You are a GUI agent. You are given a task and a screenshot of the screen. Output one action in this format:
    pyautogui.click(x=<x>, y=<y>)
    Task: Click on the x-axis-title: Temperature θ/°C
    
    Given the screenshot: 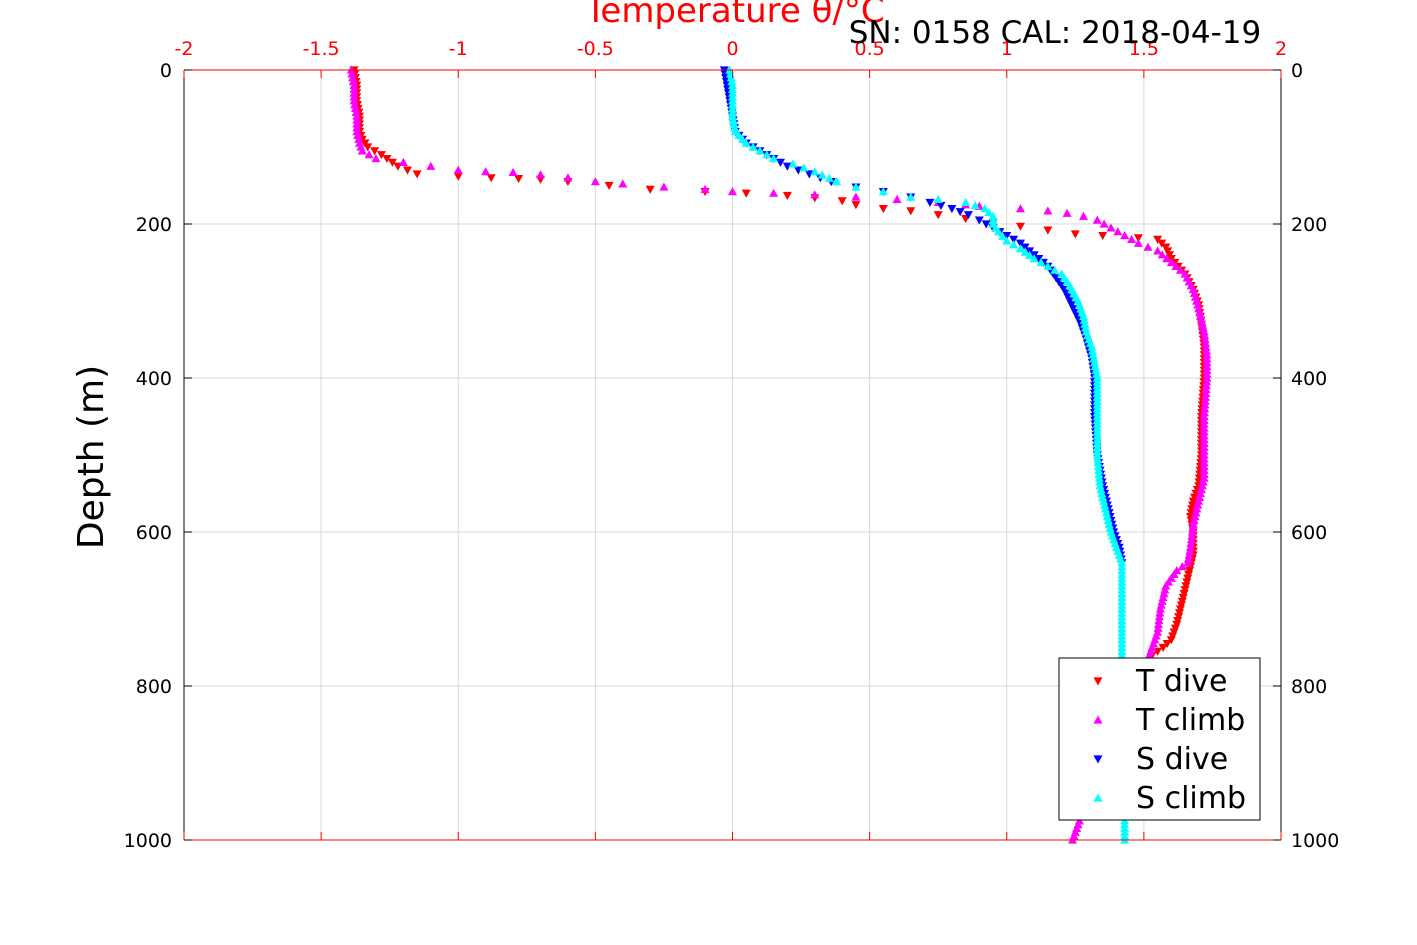 What is the action you would take?
    pyautogui.click(x=734, y=15)
    